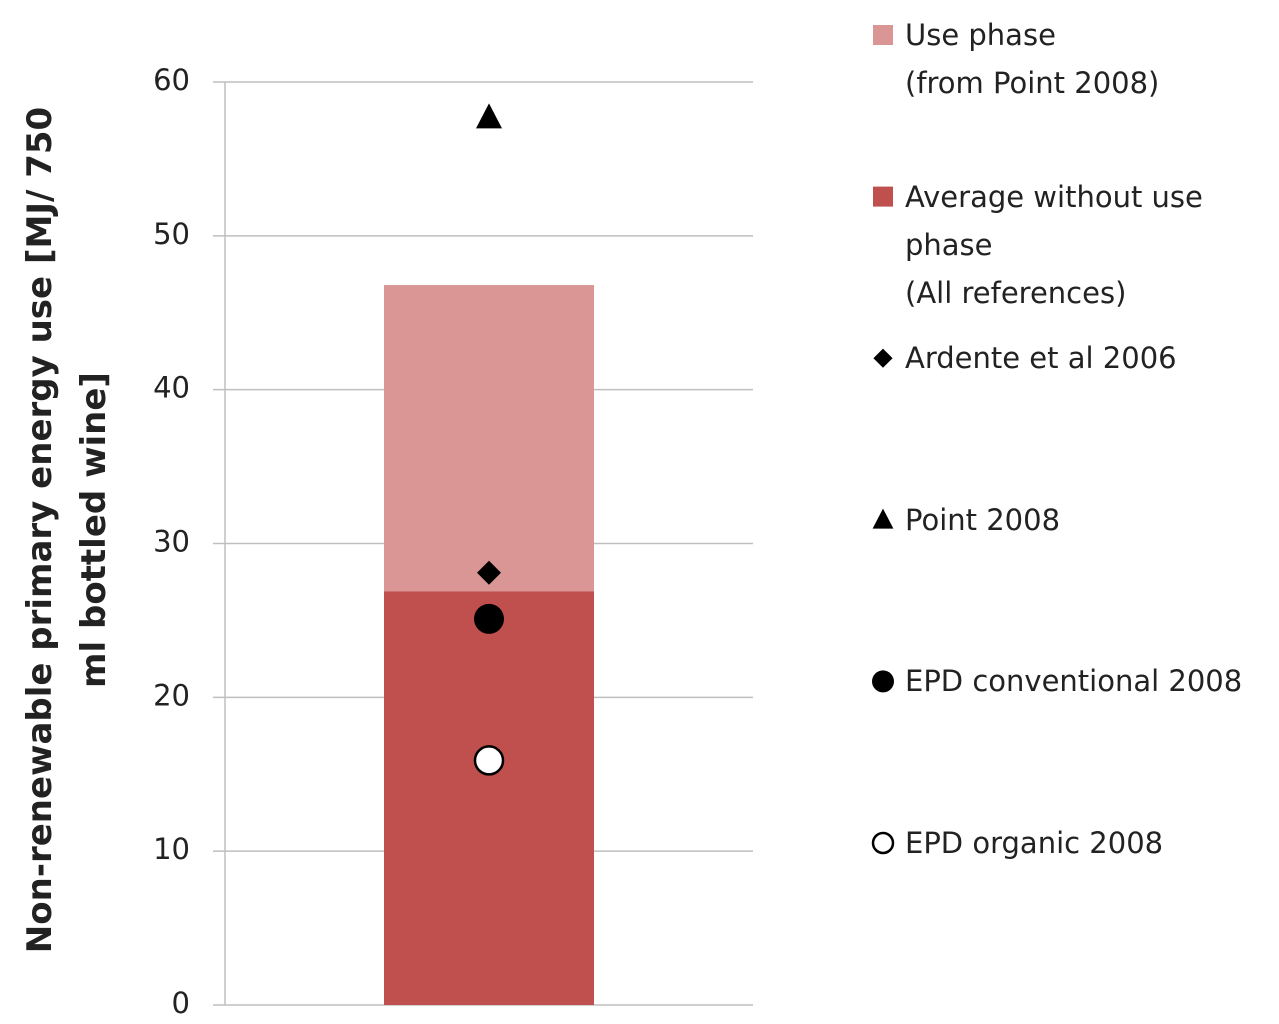 This screenshot has height=1024, width=1279. I want to click on legend-label: Ardente et al 2006, so click(1041, 358).